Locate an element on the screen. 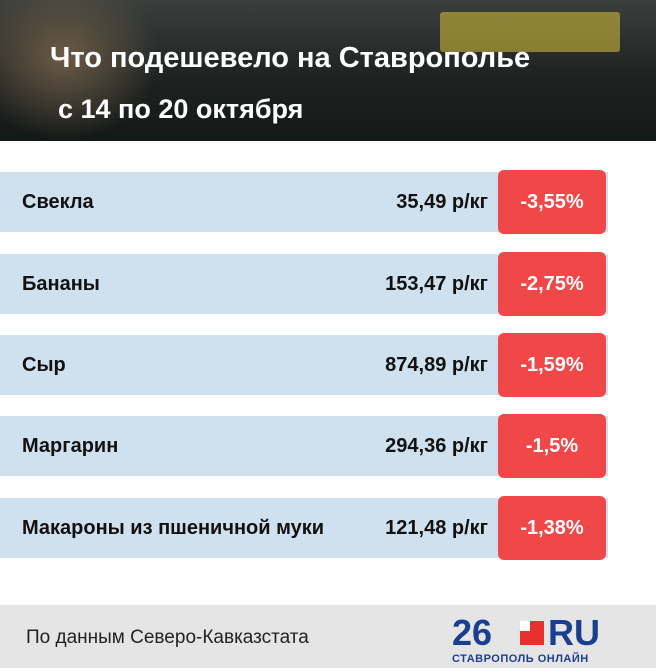  product-price: 153,47 р/кг is located at coordinates (436, 284).